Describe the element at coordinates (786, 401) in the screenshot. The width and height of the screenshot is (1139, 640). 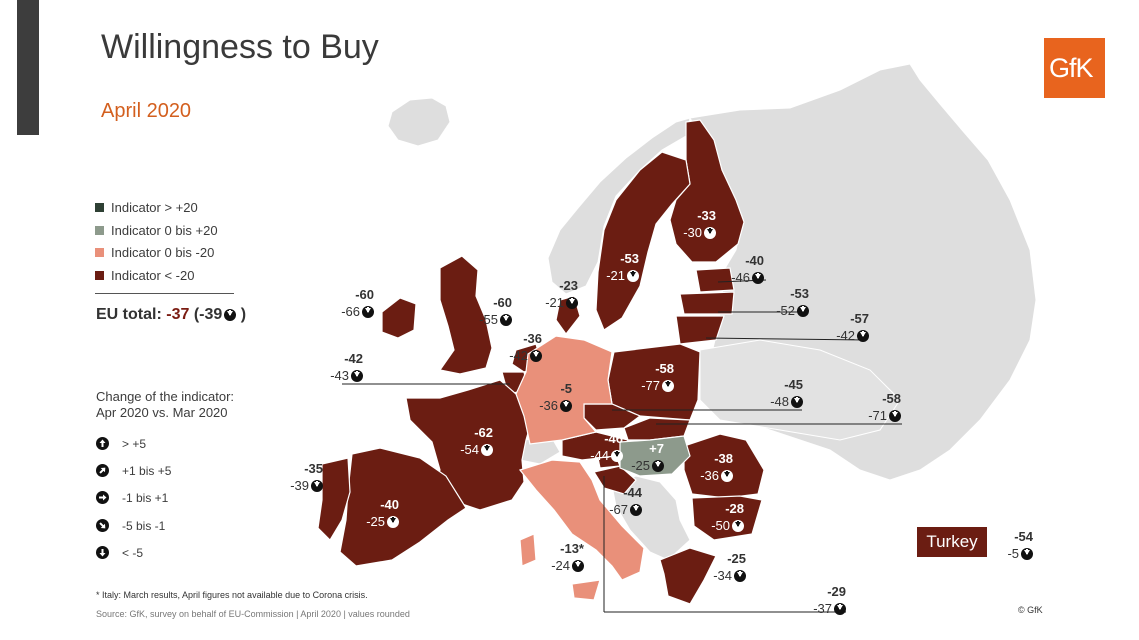
I see `country-change: -48` at that location.